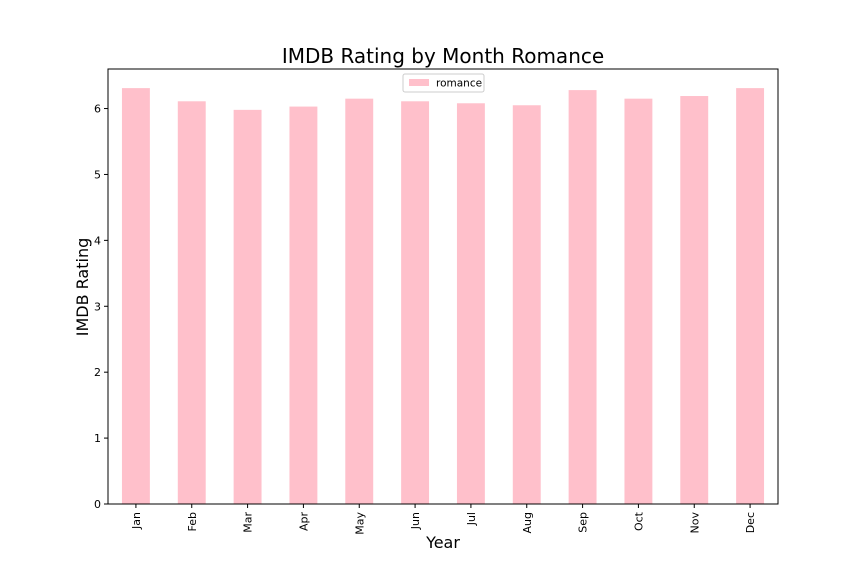  Describe the element at coordinates (526, 304) in the screenshot. I see `bar-aug` at that location.